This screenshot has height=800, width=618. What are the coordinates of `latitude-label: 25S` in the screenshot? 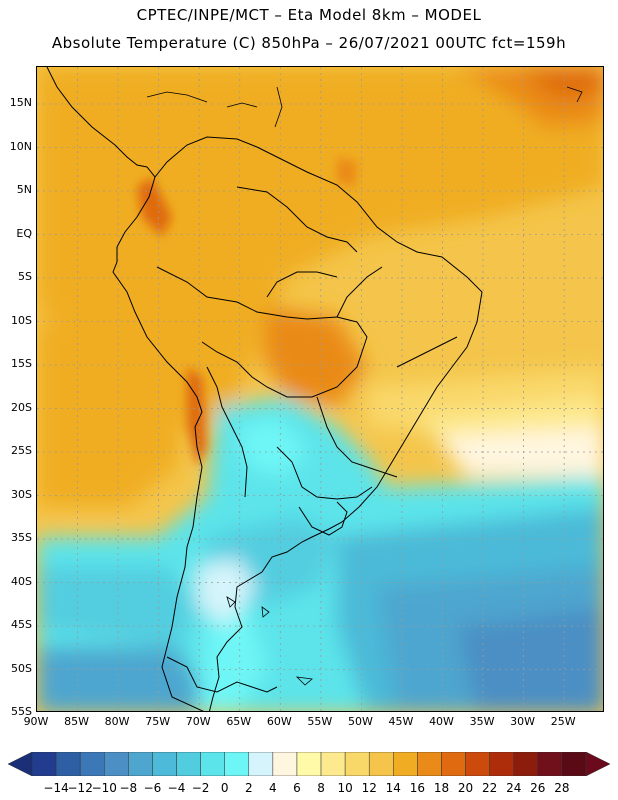 It's located at (21, 450).